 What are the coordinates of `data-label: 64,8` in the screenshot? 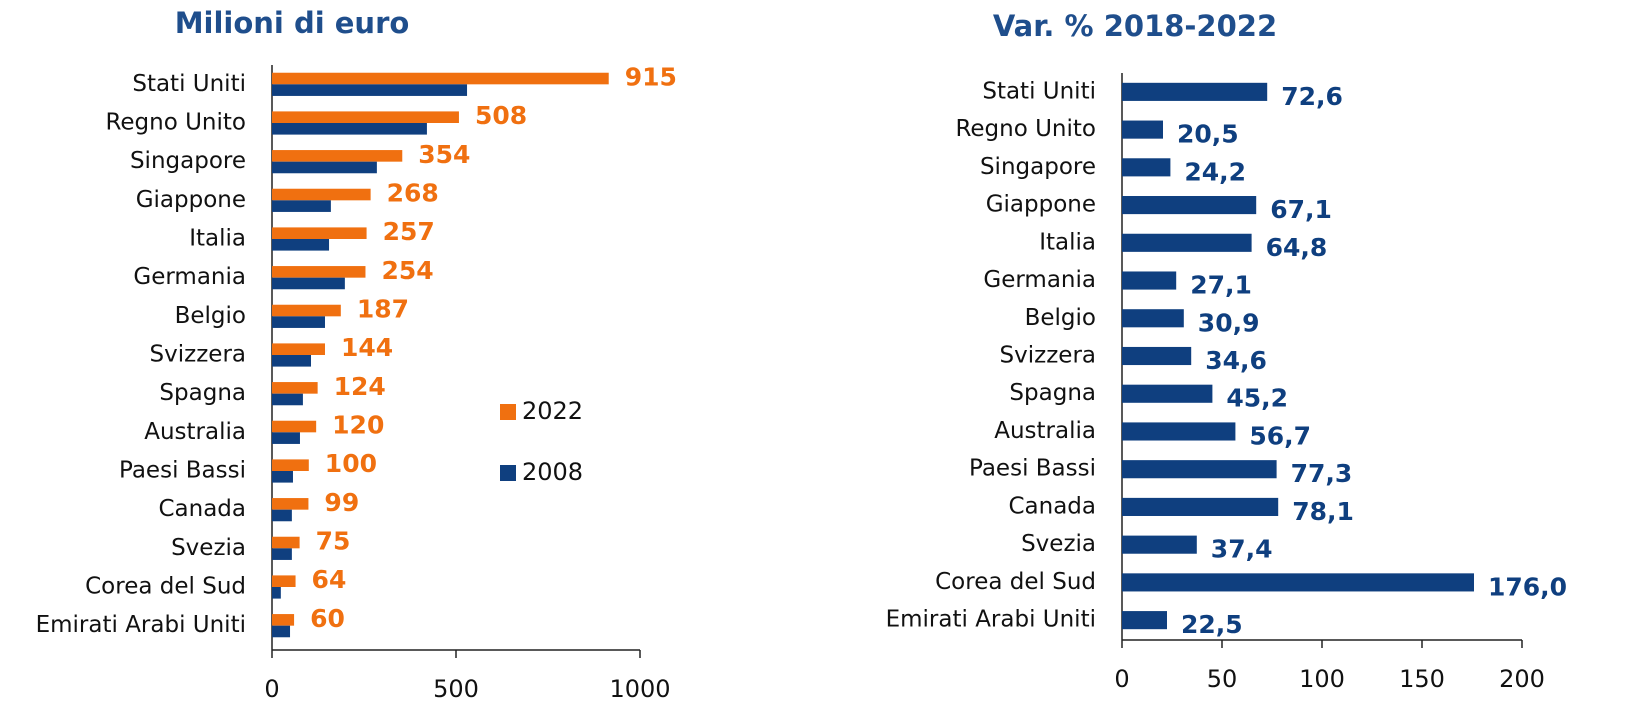 It's located at (1297, 247).